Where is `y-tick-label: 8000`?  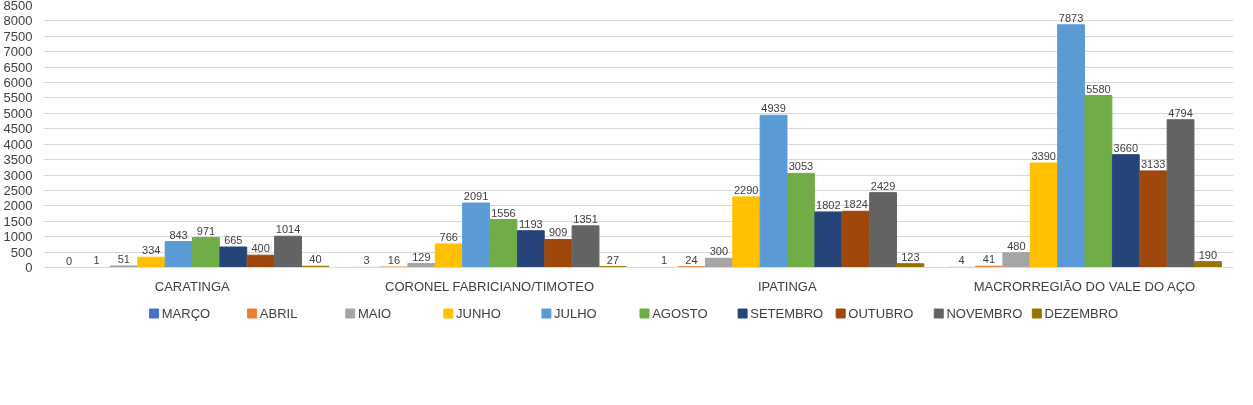
y-tick-label: 8000 is located at coordinates (18, 21).